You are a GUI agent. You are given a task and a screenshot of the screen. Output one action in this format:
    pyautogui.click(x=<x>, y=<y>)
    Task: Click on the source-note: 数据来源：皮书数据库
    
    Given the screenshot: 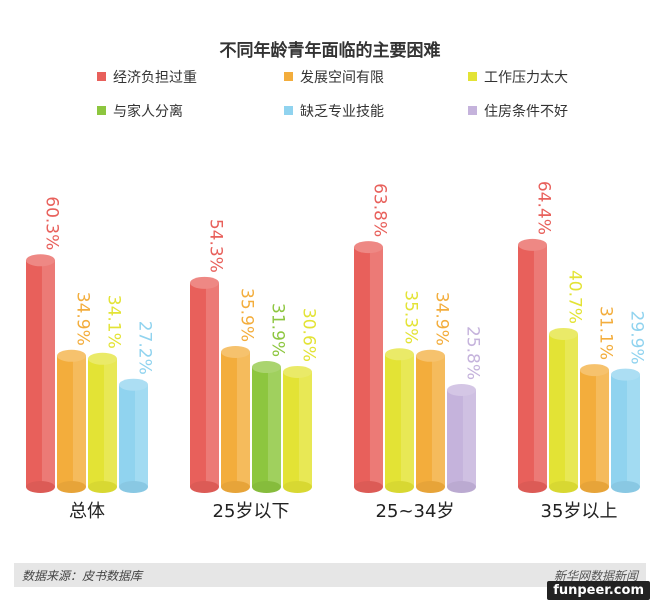 What is the action you would take?
    pyautogui.click(x=82, y=576)
    